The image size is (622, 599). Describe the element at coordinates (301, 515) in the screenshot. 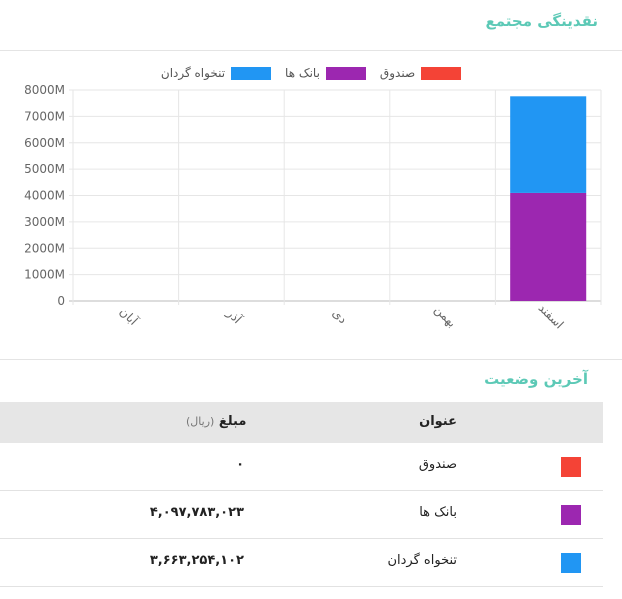

I see `table-row: بانک ها ۴,۰۹۷,۷۸۳,۰۲۳` at that location.